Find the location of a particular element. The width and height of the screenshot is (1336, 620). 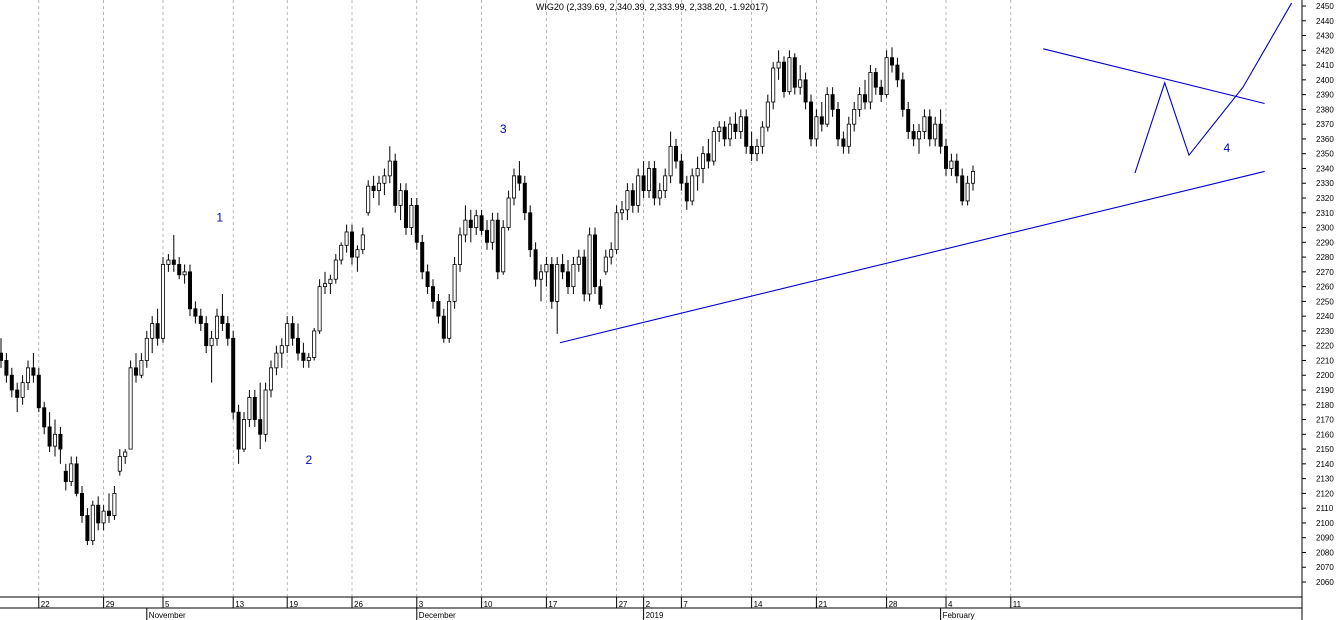

y-tick-label: 2450 is located at coordinates (1325, 6).